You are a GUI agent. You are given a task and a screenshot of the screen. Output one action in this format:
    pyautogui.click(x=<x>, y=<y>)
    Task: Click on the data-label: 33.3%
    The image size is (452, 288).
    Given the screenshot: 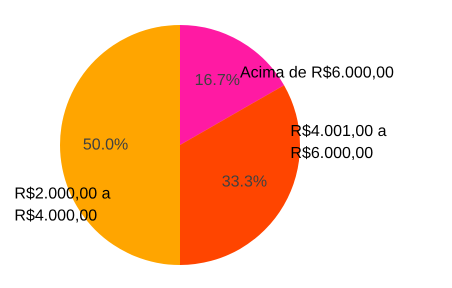 What is the action you would take?
    pyautogui.click(x=245, y=182)
    